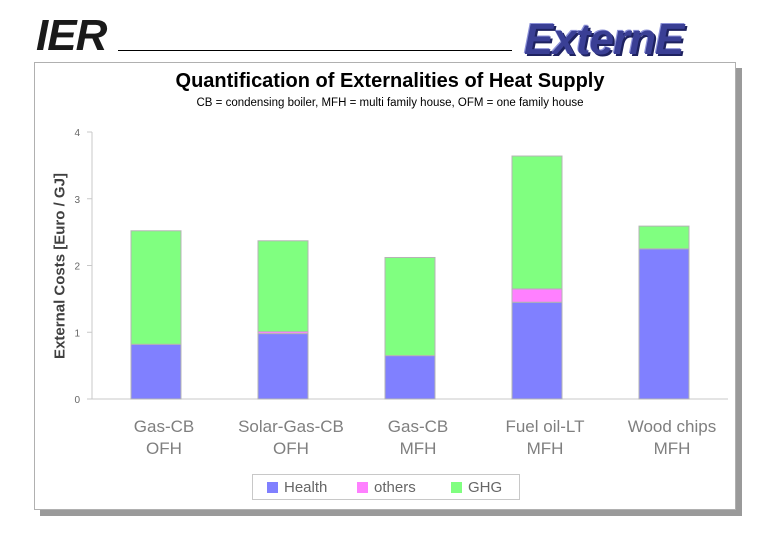 The height and width of the screenshot is (540, 780). I want to click on x-tick-label: Gas-CB MFH, so click(418, 438).